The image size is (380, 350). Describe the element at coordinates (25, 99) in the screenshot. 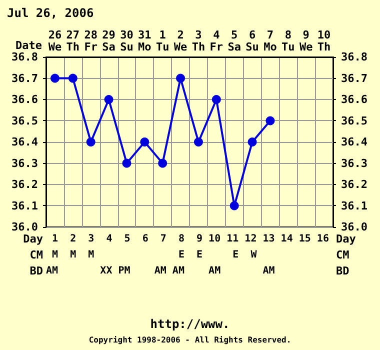

I see `y-tick-label: 36.6` at that location.